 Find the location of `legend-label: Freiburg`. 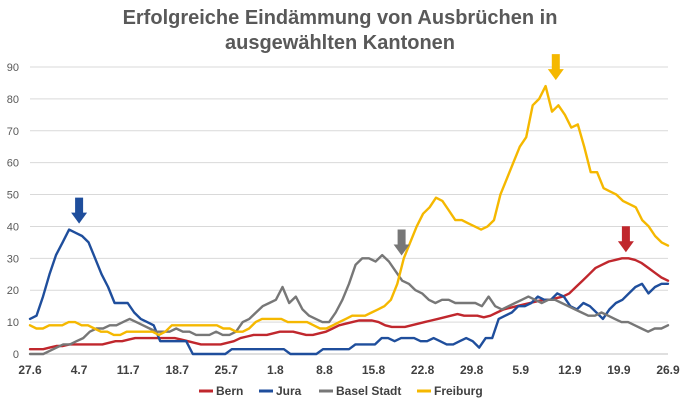

legend-label: Freiburg is located at coordinates (458, 391).